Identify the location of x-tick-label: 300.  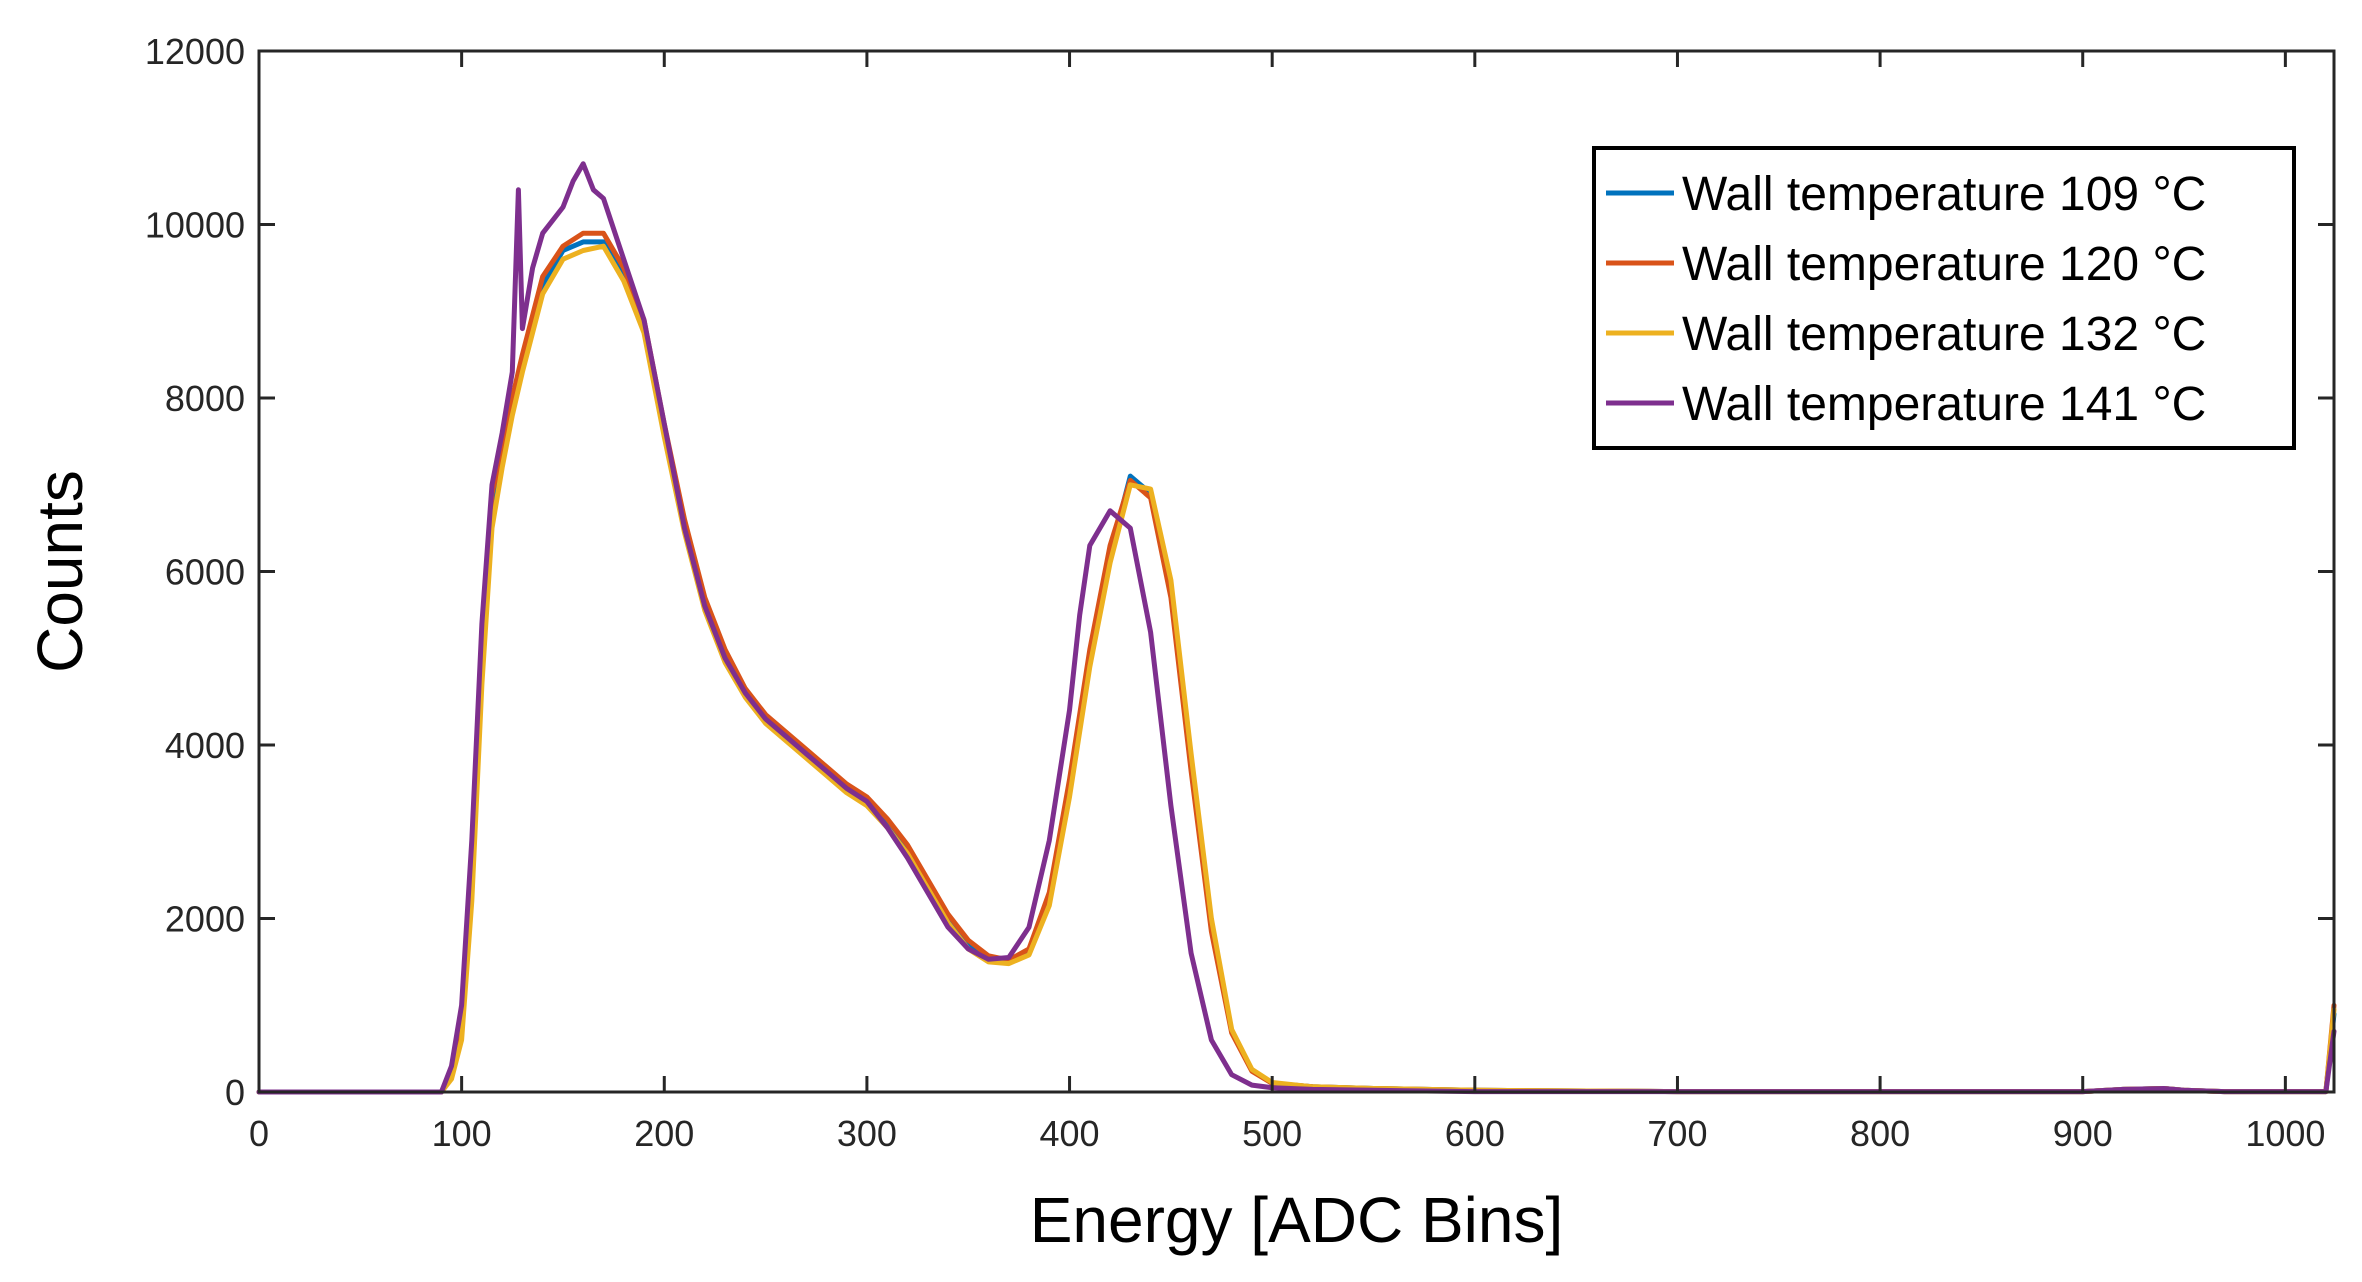
(867, 1133).